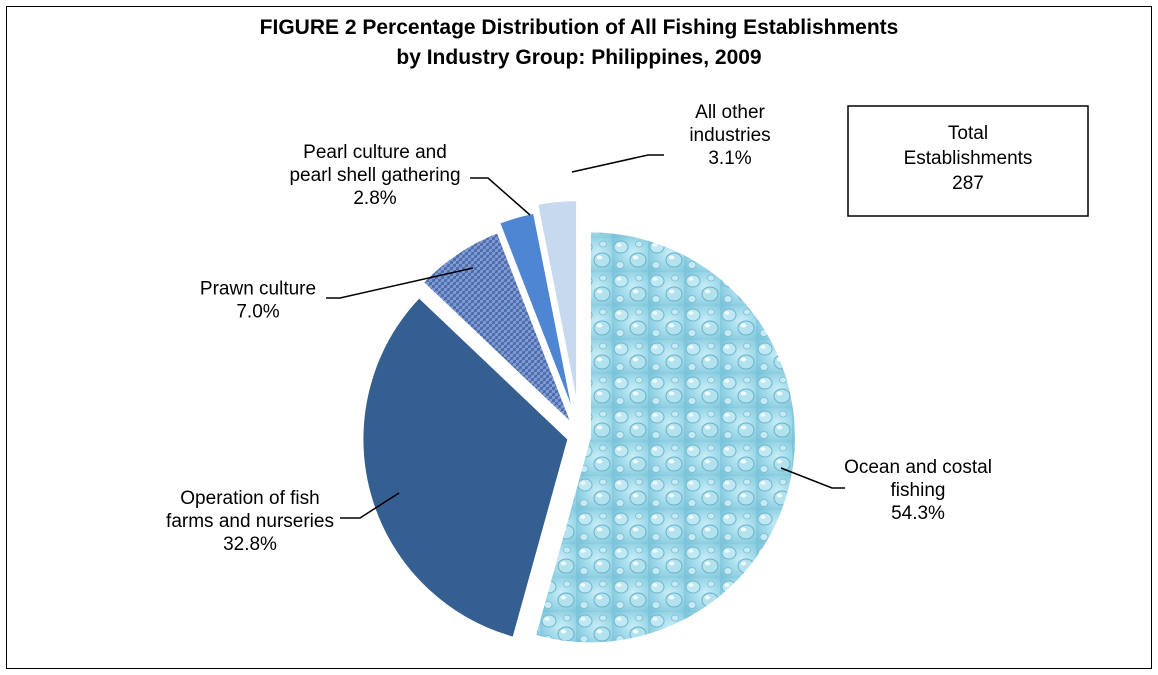 The width and height of the screenshot is (1158, 675). What do you see at coordinates (250, 544) in the screenshot?
I see `slice-percent-fishfarms: 32.8%` at bounding box center [250, 544].